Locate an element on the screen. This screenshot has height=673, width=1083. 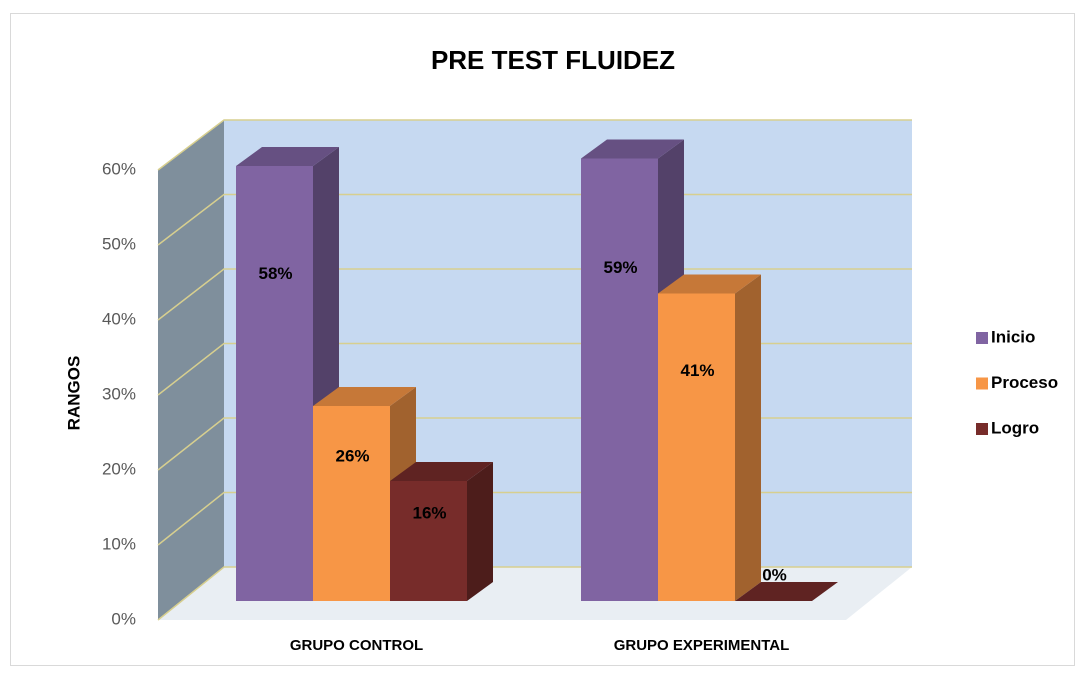
data-label: 0% is located at coordinates (774, 574).